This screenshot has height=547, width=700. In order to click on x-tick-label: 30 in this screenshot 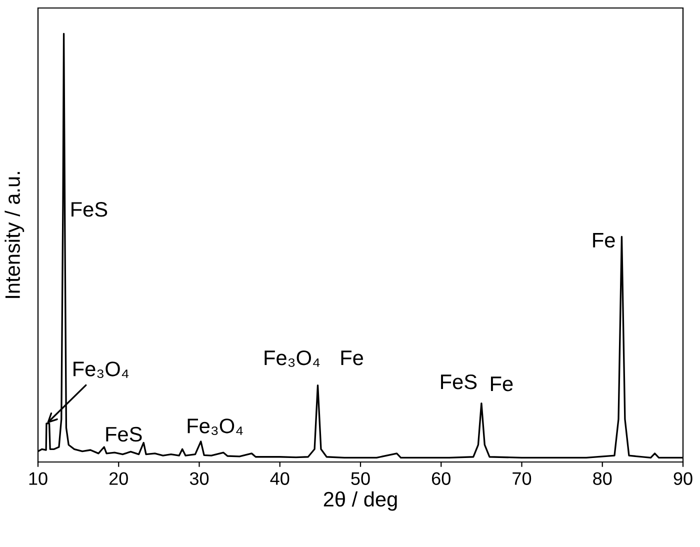, I will do `click(199, 478)`.